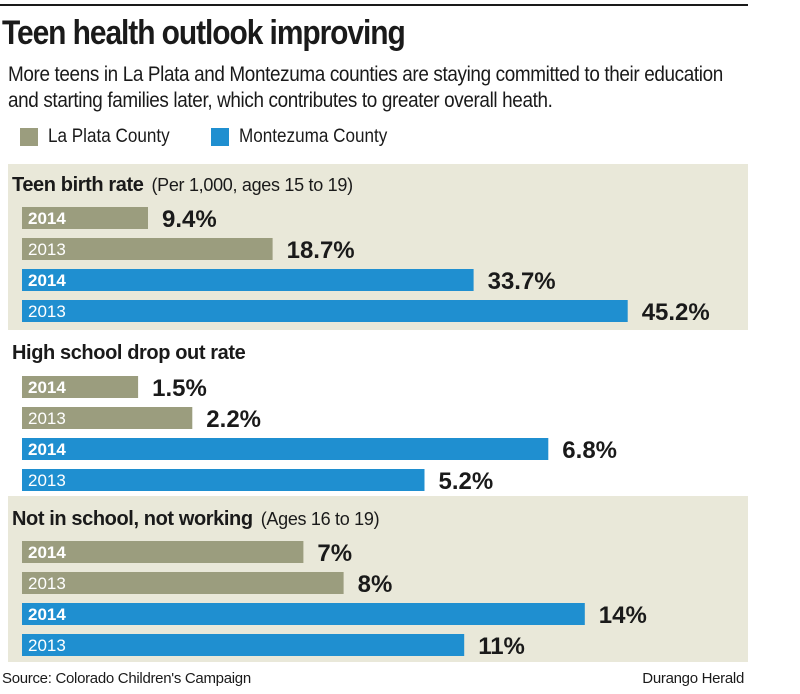  What do you see at coordinates (243, 645) in the screenshot?
I see `bar-not-in-school-not-working-montezuma-county-2013` at bounding box center [243, 645].